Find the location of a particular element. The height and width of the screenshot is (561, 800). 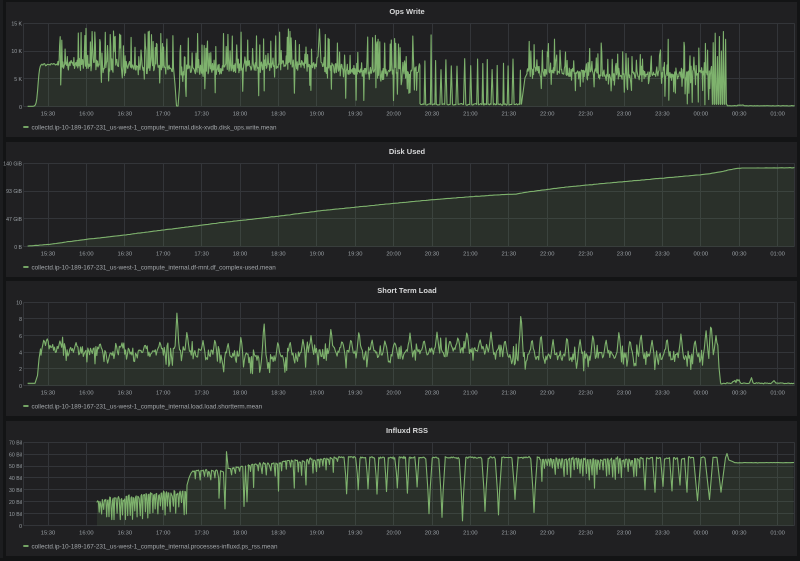

svg-text: Short Term Load is located at coordinates (407, 290).